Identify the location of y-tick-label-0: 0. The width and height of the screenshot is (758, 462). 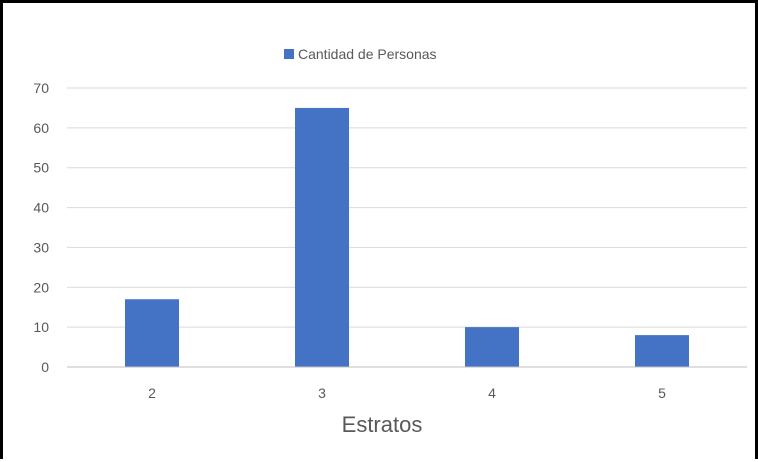
(45, 367).